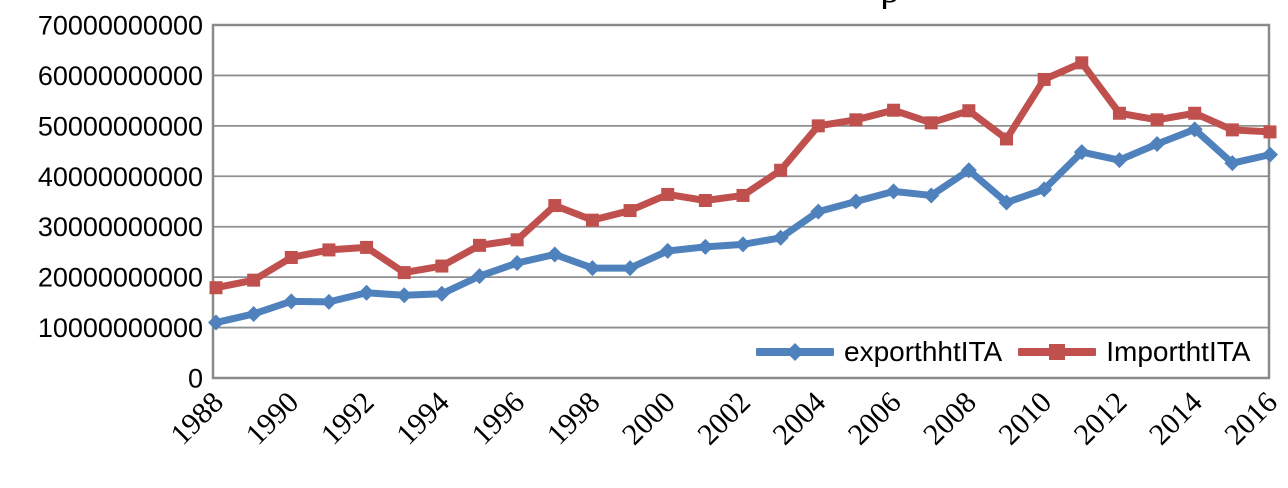  I want to click on legend-diamond-icon, so click(795, 352).